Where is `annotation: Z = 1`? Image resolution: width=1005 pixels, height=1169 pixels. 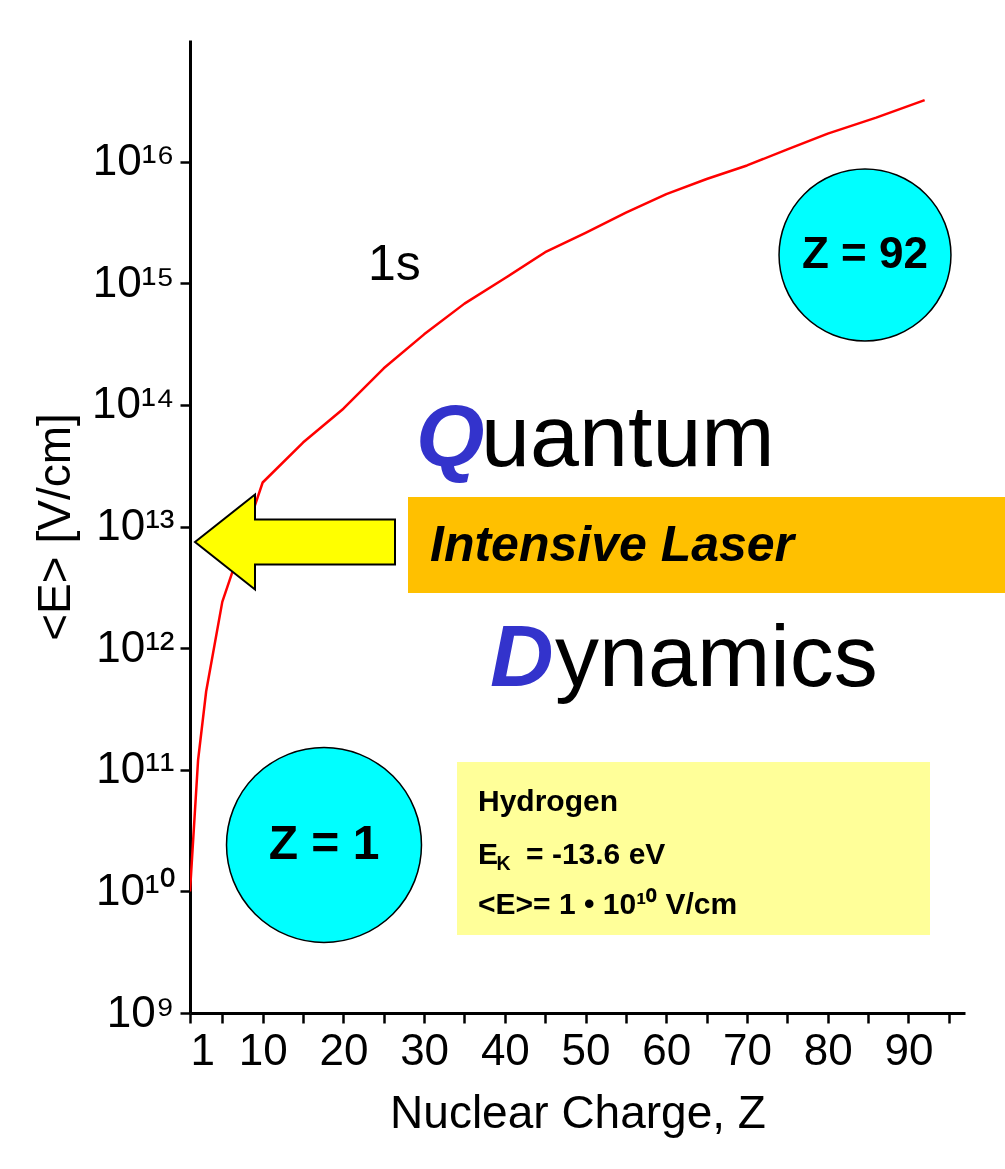 annotation: Z = 1 is located at coordinates (324, 842).